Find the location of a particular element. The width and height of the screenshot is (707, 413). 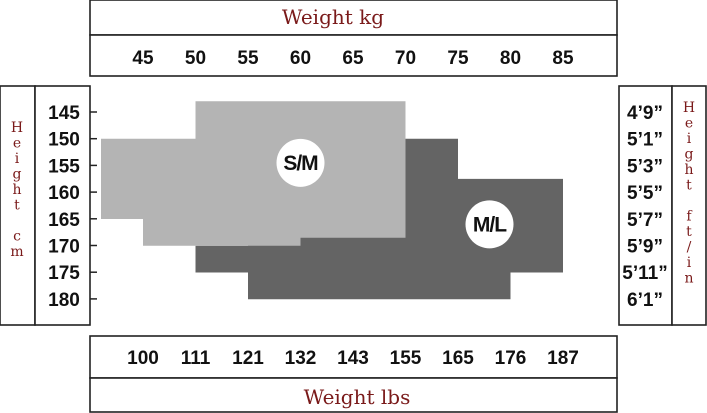

region-label: S/M is located at coordinates (300, 163).